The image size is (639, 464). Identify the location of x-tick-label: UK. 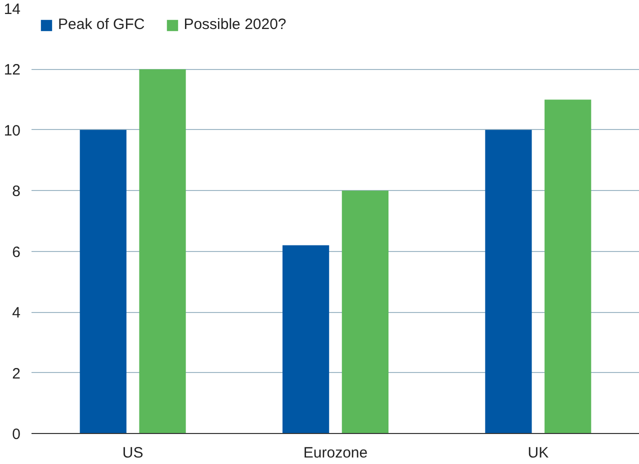
(538, 453).